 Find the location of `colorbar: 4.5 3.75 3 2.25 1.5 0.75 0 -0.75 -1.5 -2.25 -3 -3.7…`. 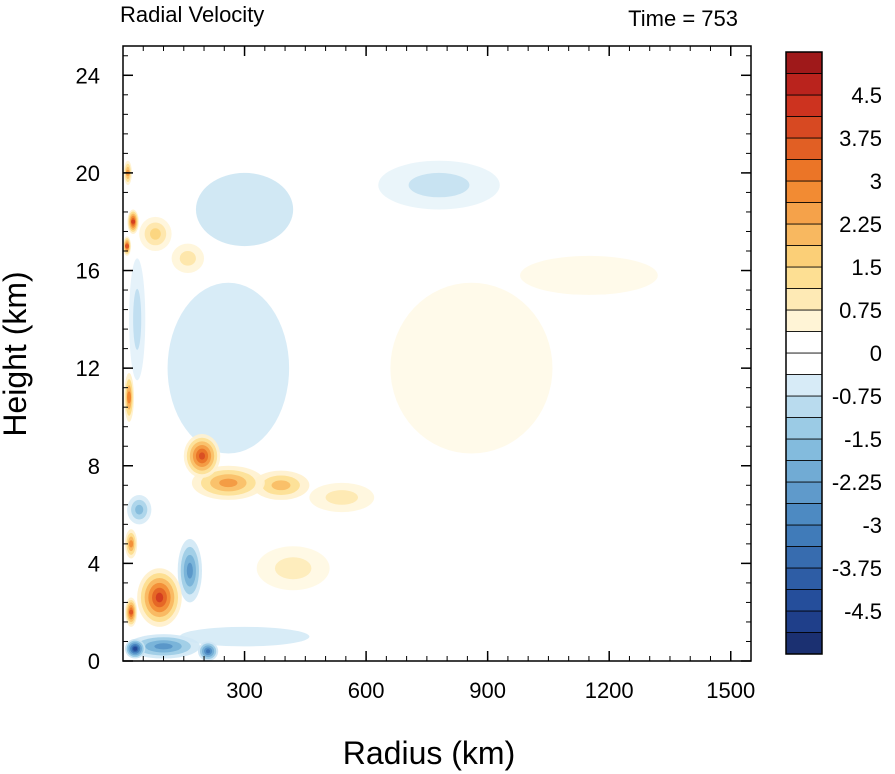

colorbar: 4.5 3.75 3 2.25 1.5 0.75 0 -0.75 -1.5 -2.25 -3 -3.7… is located at coordinates (833, 353).